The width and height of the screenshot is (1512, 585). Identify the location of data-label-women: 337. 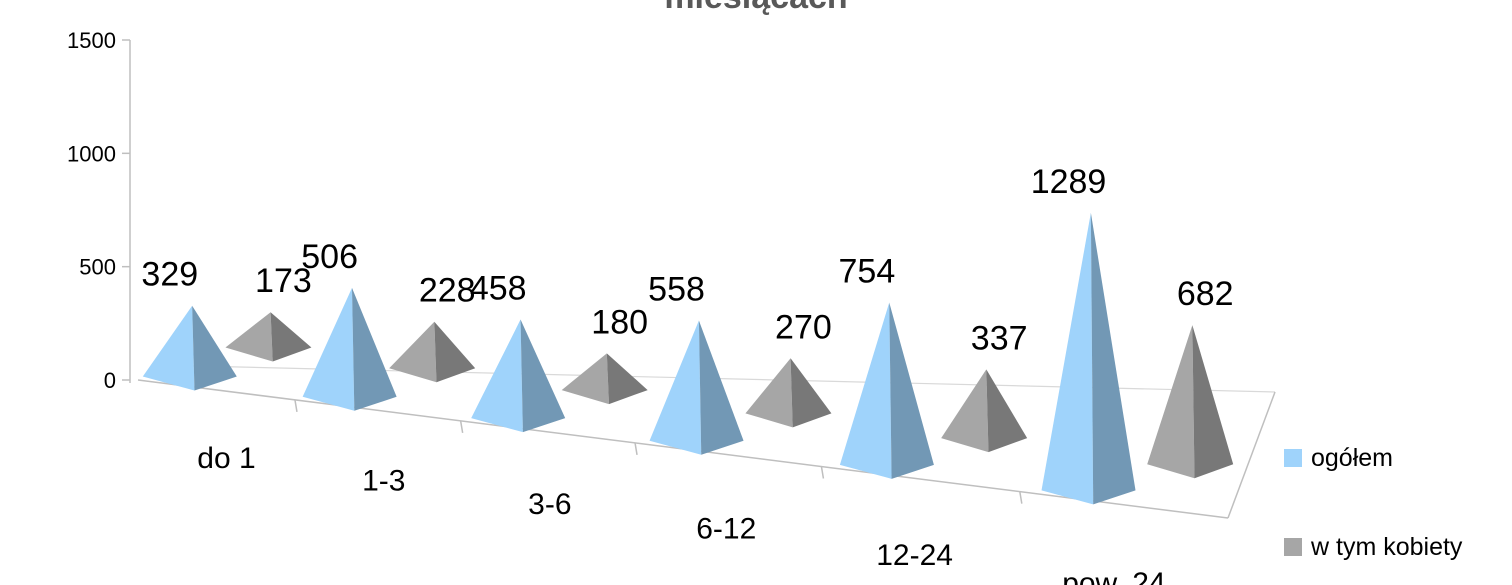
(999, 338).